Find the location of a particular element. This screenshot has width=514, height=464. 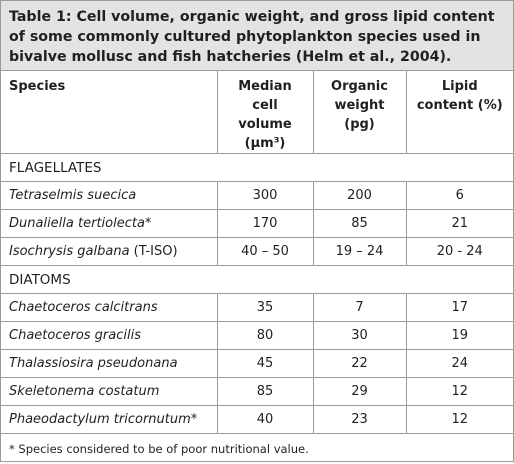

value-cell: 30 is located at coordinates (359, 335).